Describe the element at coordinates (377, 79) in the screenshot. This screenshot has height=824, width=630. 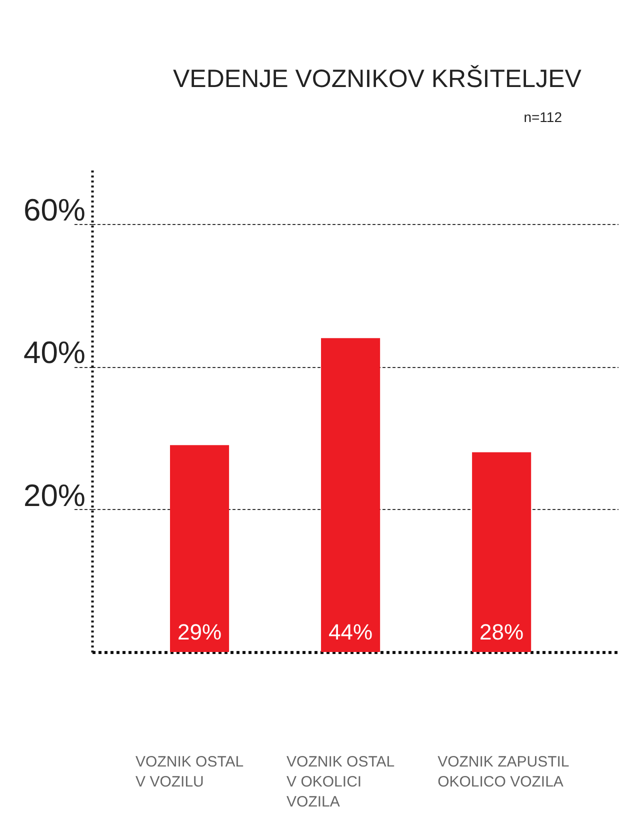
I see `chart-title: VEDENJE VOZNIKOV KRŠITELJEV` at that location.